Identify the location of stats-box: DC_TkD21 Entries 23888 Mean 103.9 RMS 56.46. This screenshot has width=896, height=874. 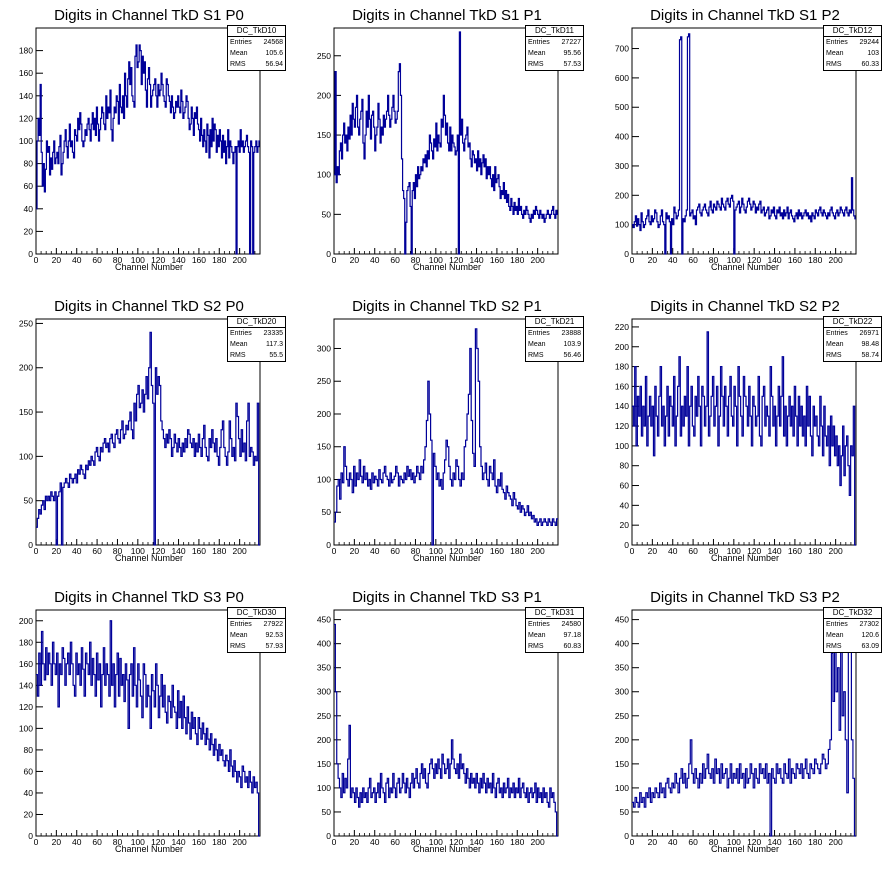
(554, 339).